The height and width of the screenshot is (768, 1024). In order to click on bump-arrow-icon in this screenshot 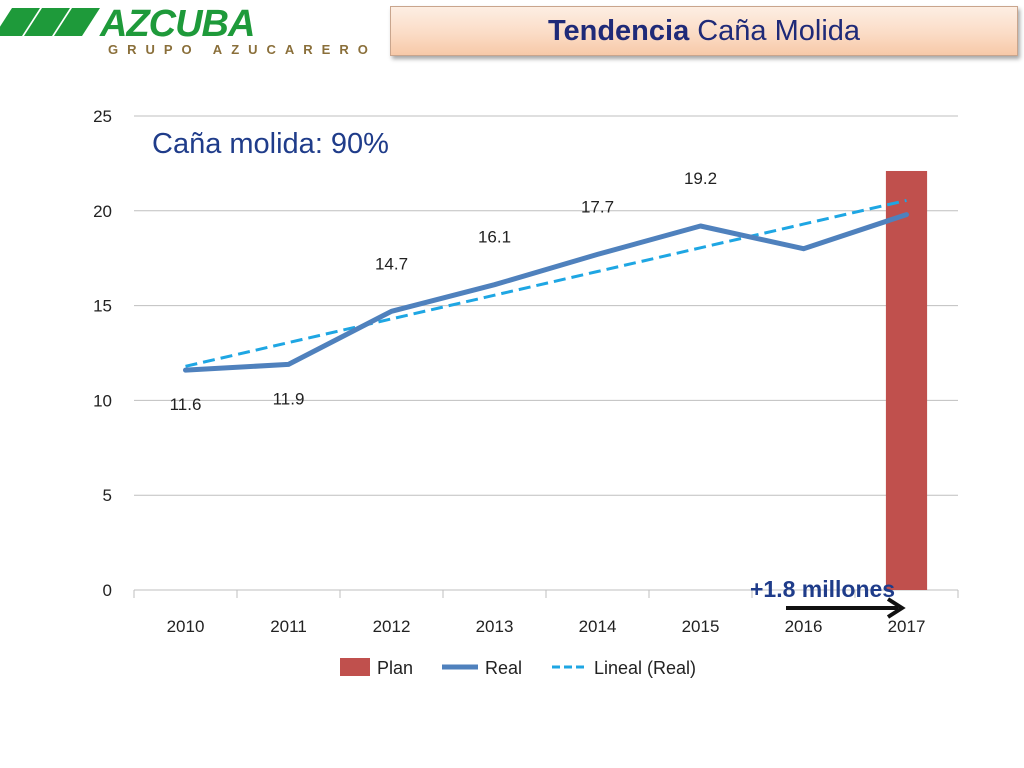, I will do `click(846, 608)`.